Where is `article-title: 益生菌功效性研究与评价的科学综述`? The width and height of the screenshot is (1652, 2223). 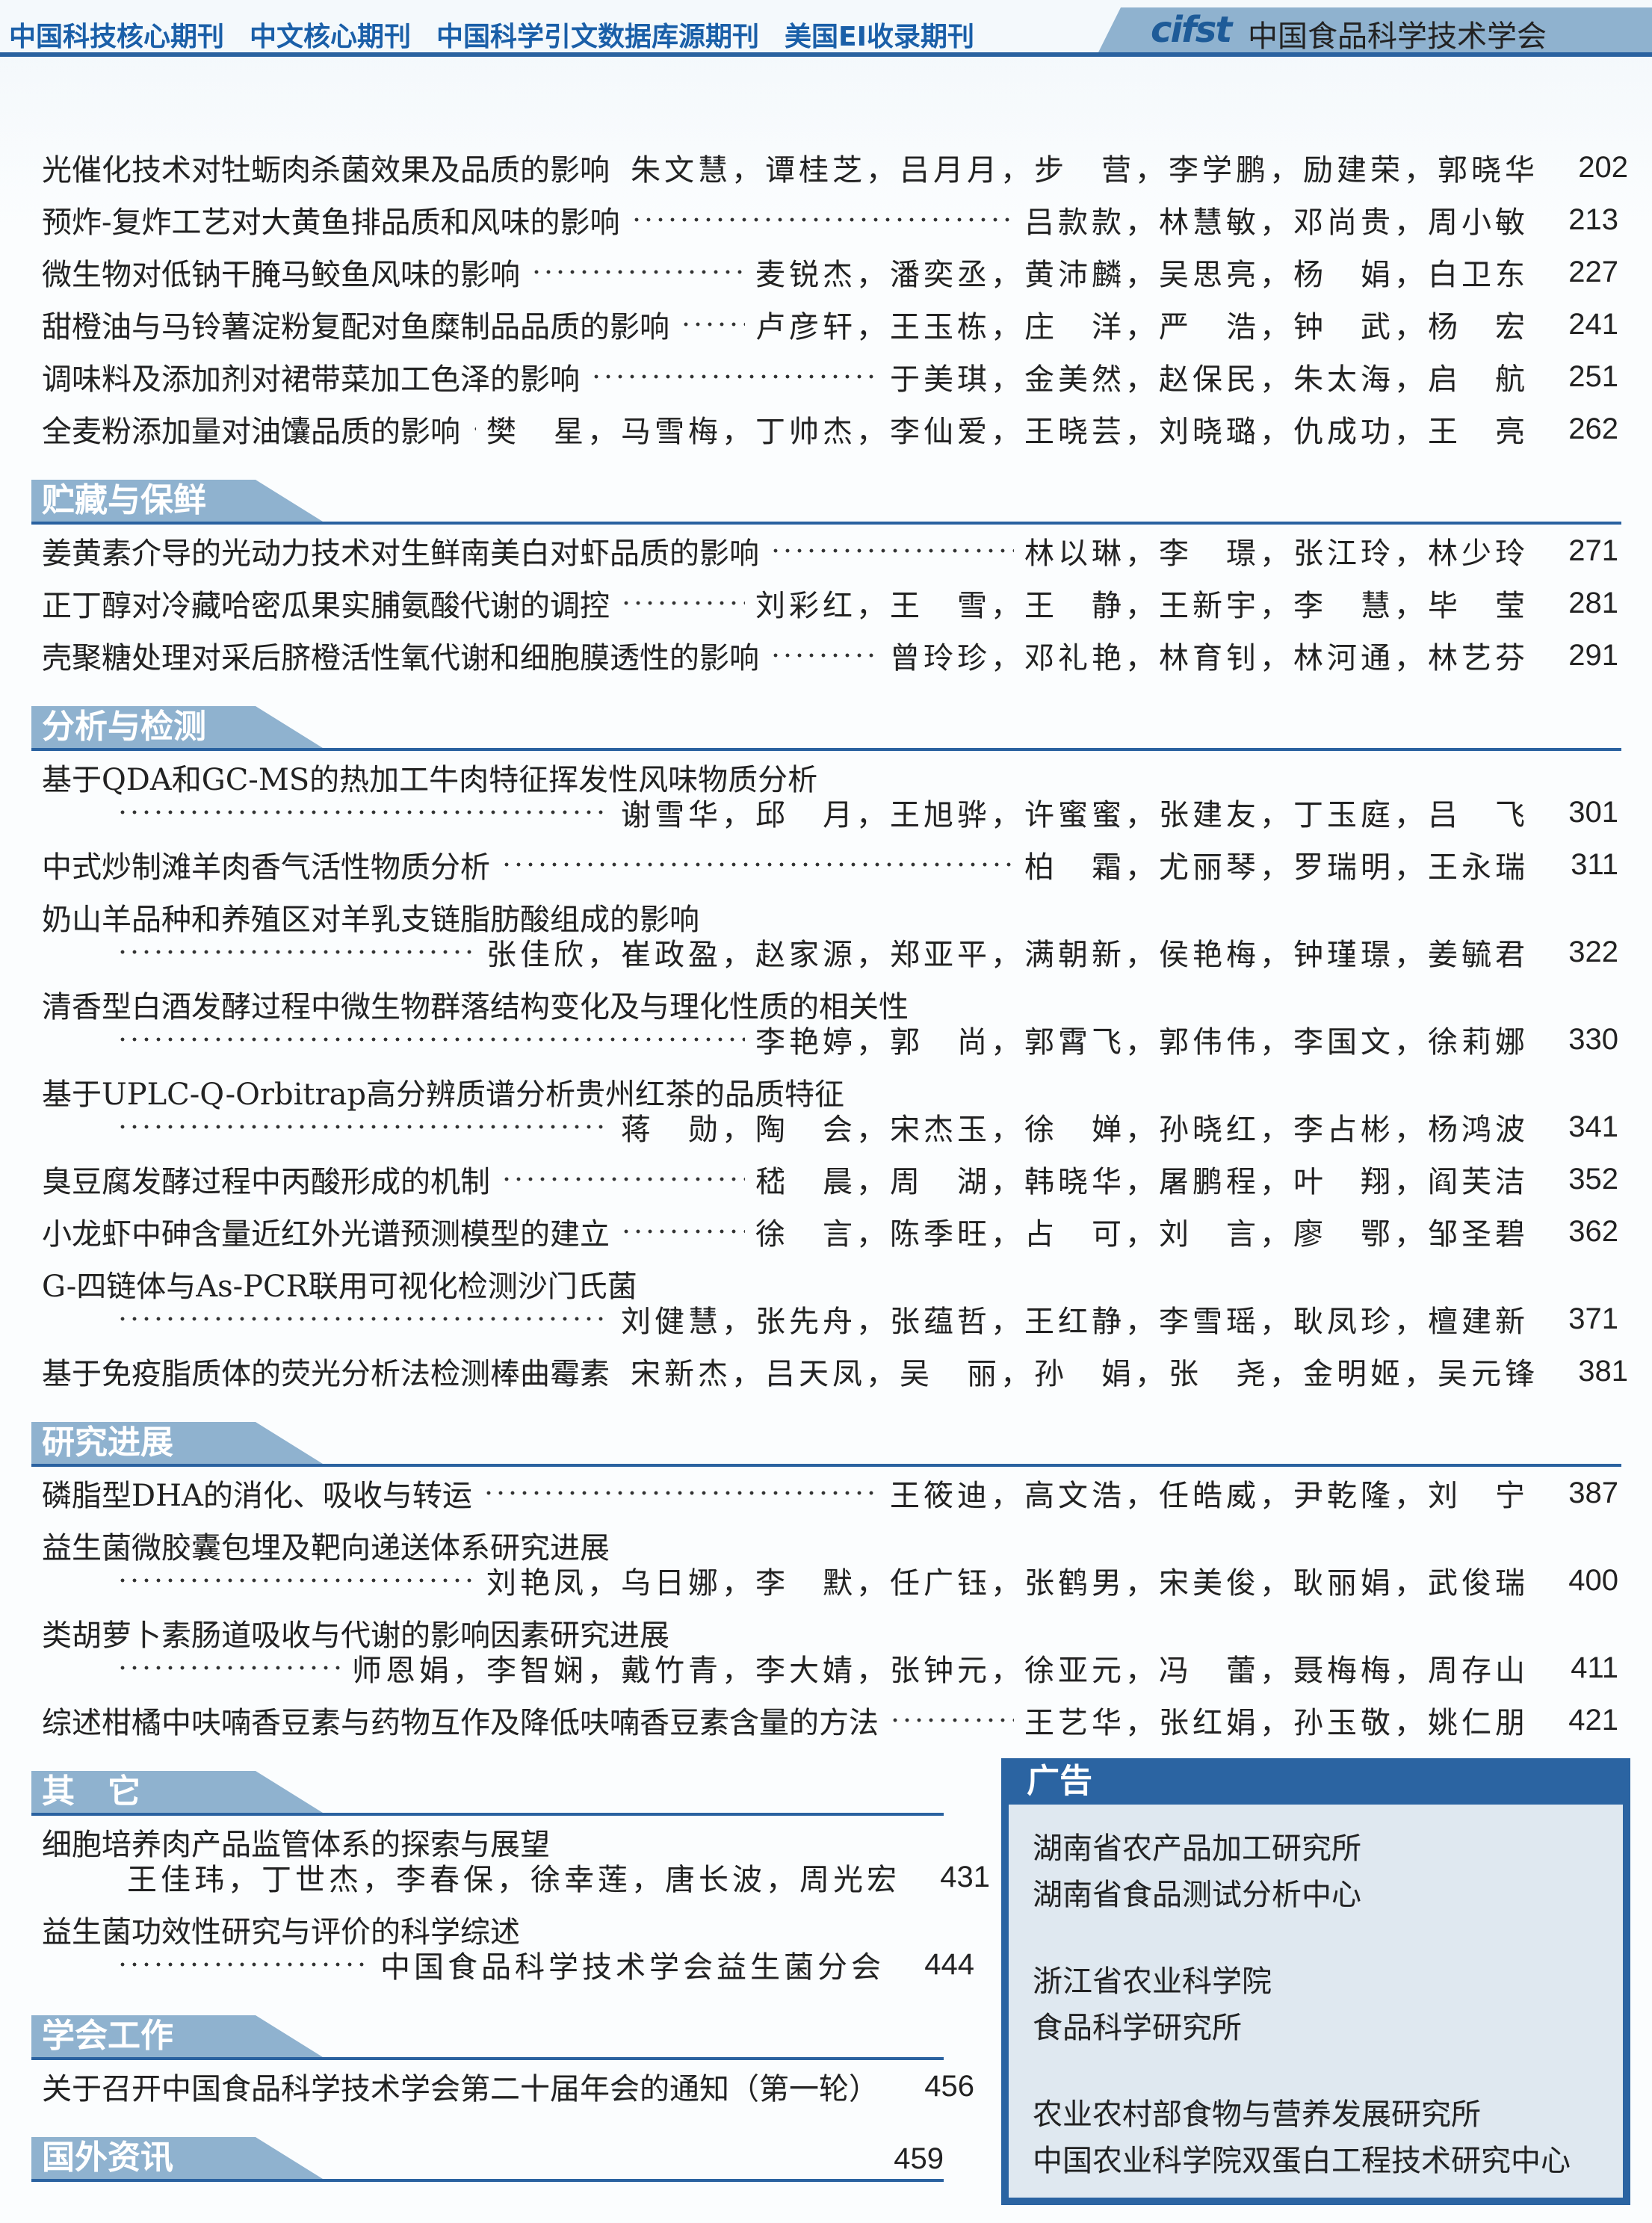
article-title: 益生菌功效性研究与评价的科学综述 is located at coordinates (281, 1933).